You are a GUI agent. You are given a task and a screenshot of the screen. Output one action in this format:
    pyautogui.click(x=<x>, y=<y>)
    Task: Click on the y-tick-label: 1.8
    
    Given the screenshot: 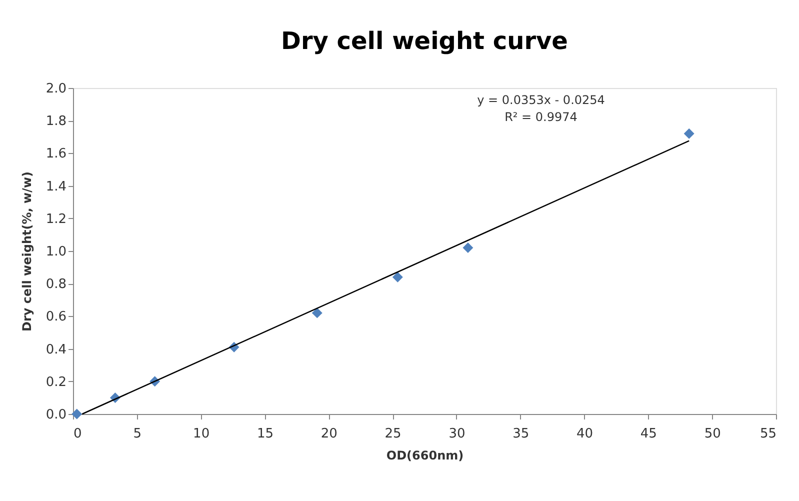 What is the action you would take?
    pyautogui.click(x=56, y=122)
    